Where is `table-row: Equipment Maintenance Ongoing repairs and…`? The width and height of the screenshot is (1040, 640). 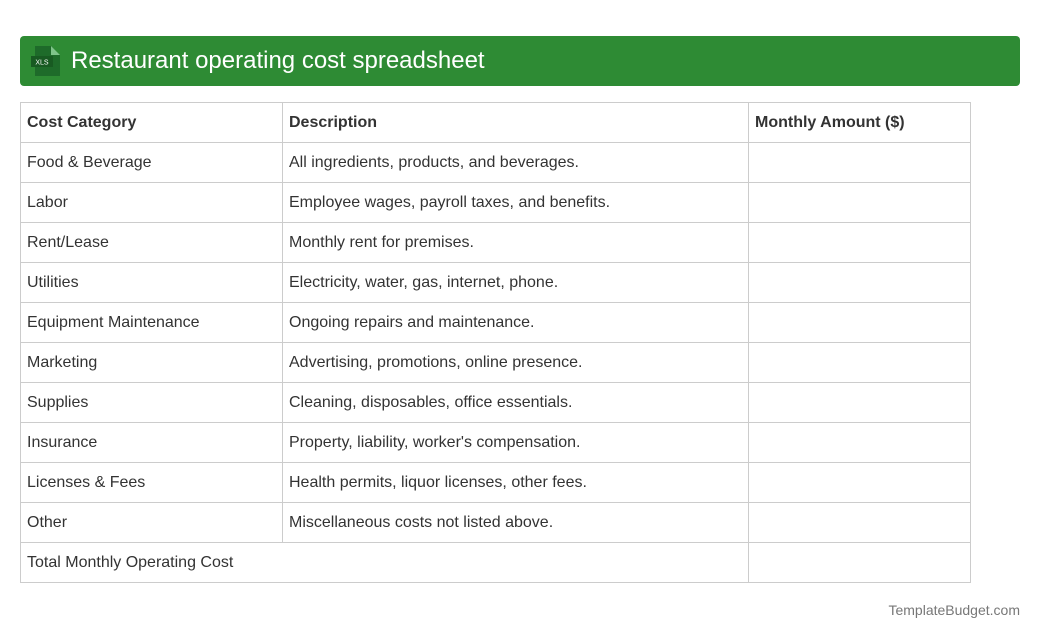
table-row: Equipment Maintenance Ongoing repairs and… is located at coordinates (495, 322).